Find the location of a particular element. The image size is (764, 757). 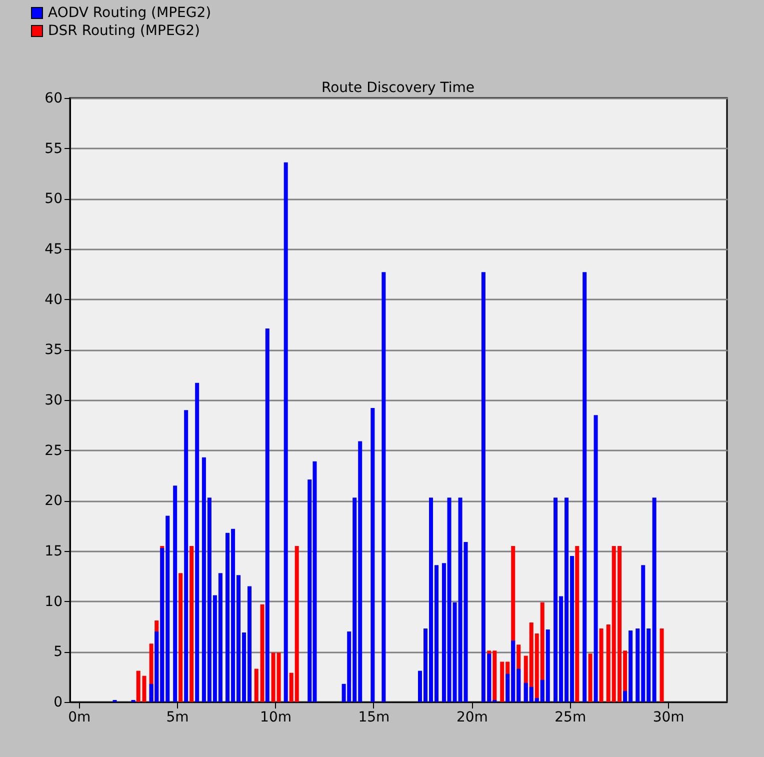

y-tick-label: 60 is located at coordinates (53, 98).